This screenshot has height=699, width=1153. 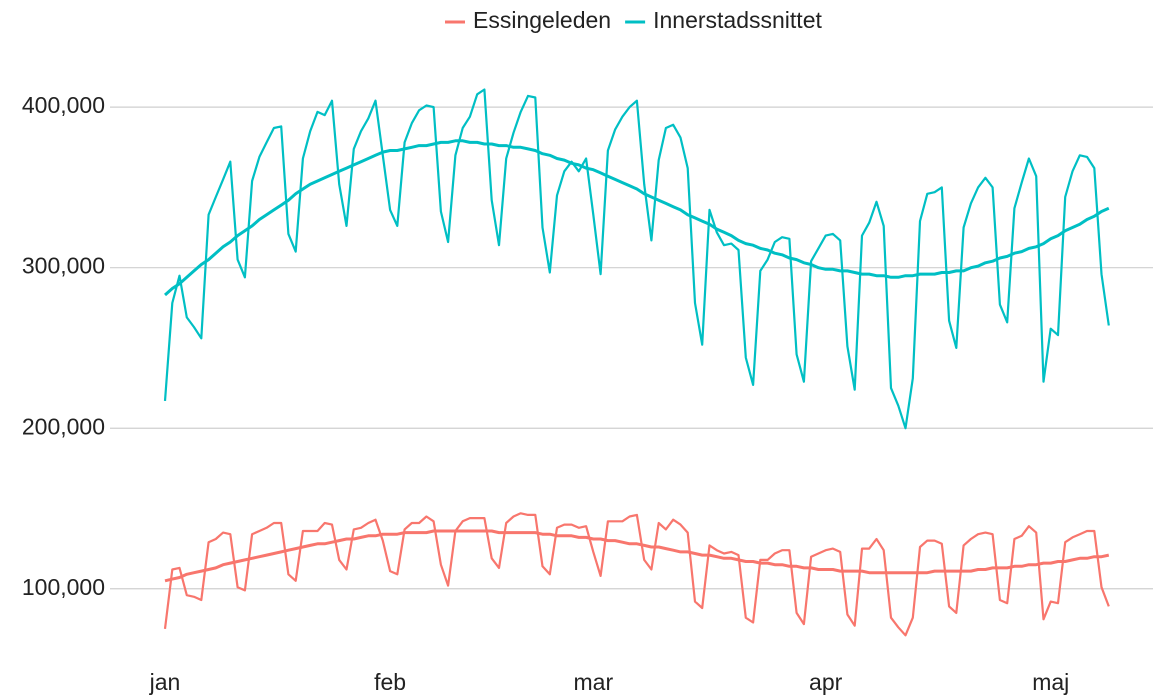 I want to click on trend-line, so click(x=637, y=556).